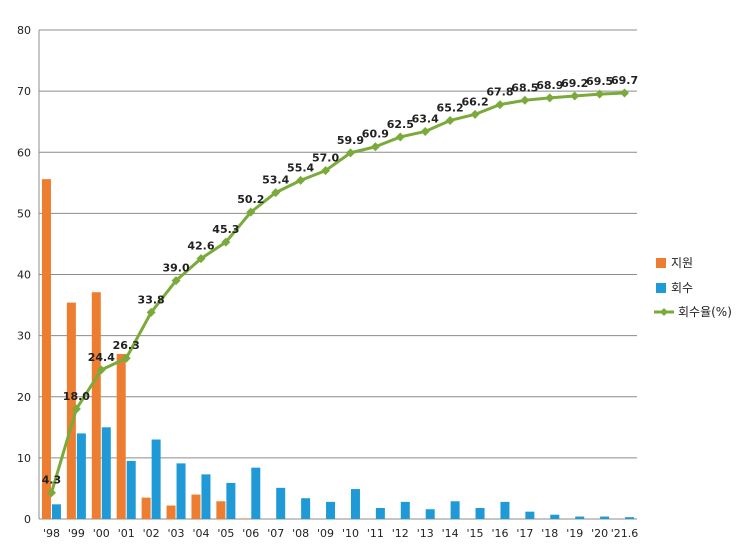  What do you see at coordinates (549, 85) in the screenshot?
I see `recovery-rate-data-label: 68.9` at bounding box center [549, 85].